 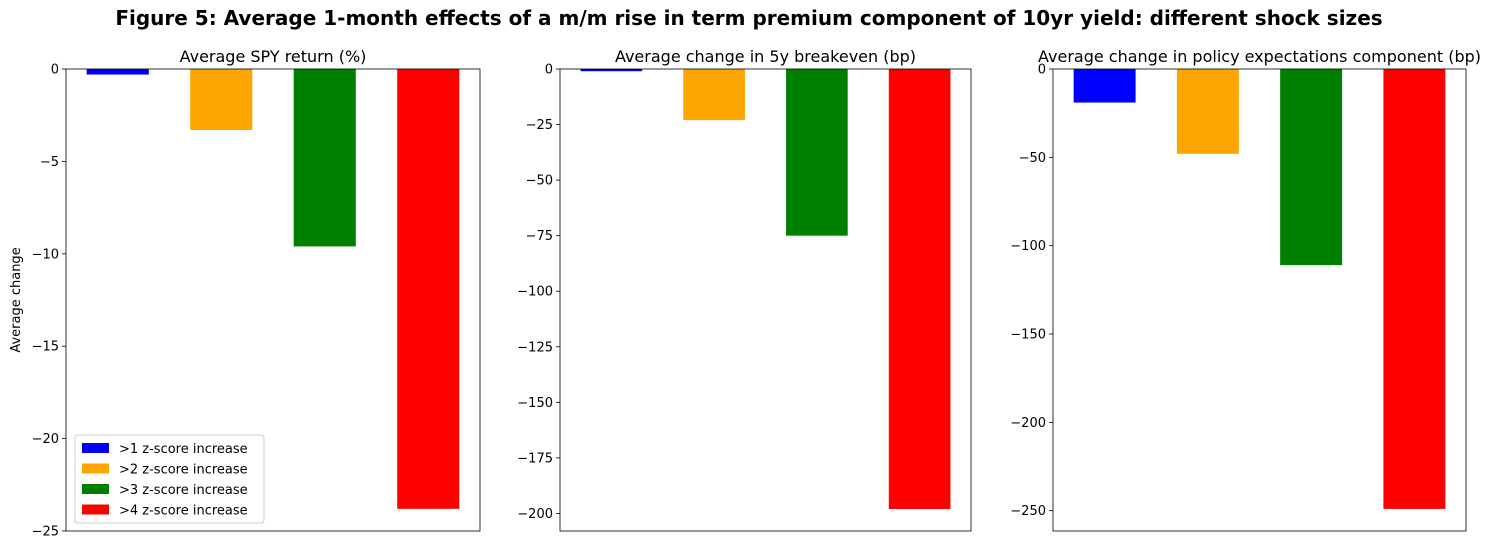 What do you see at coordinates (183, 490) in the screenshot?
I see `legend-label-3: >3 z-score increase` at bounding box center [183, 490].